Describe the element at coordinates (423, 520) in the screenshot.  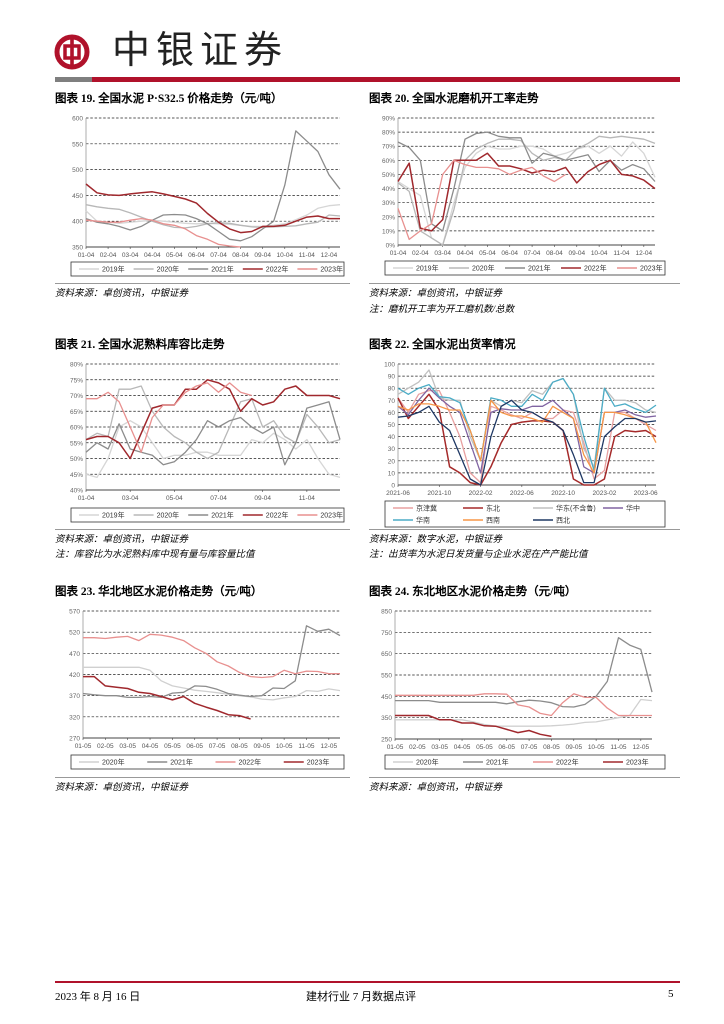
I see `legend-label: 华南` at that location.